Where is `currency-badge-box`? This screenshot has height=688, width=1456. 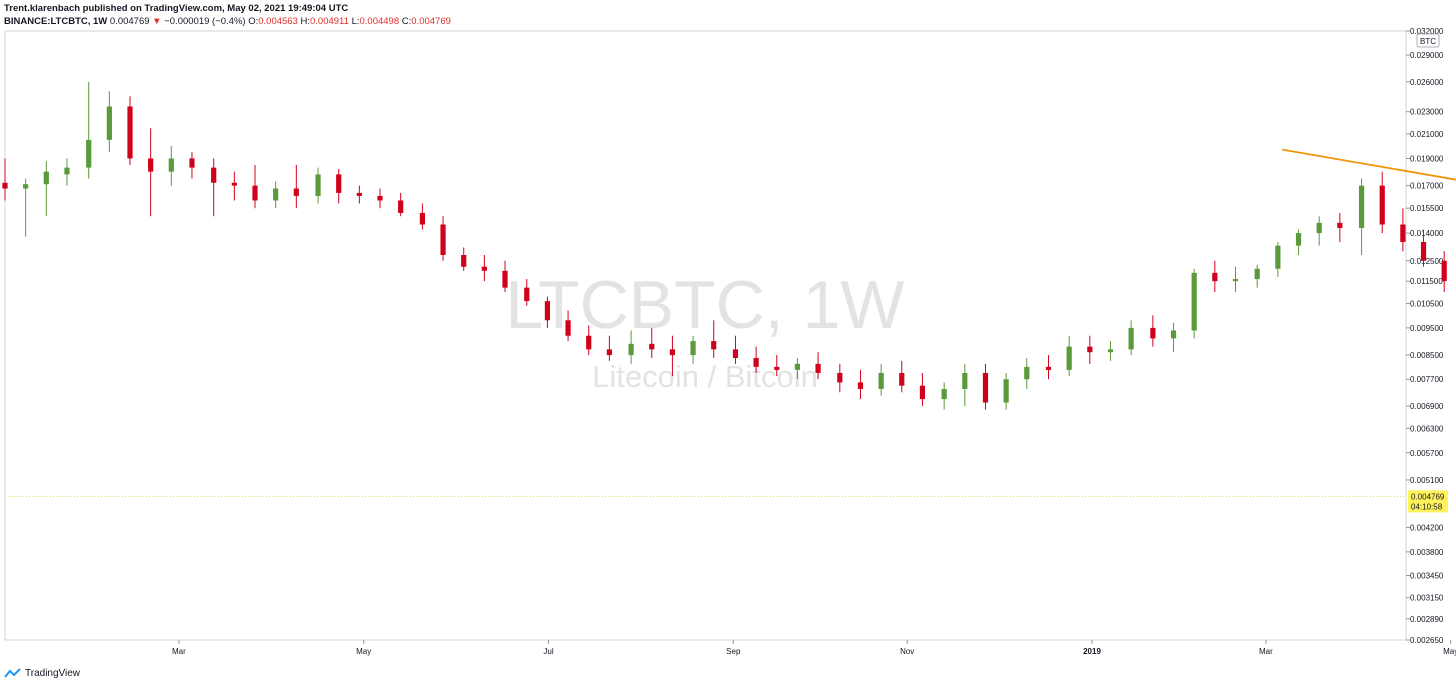
currency-badge-box is located at coordinates (1428, 40).